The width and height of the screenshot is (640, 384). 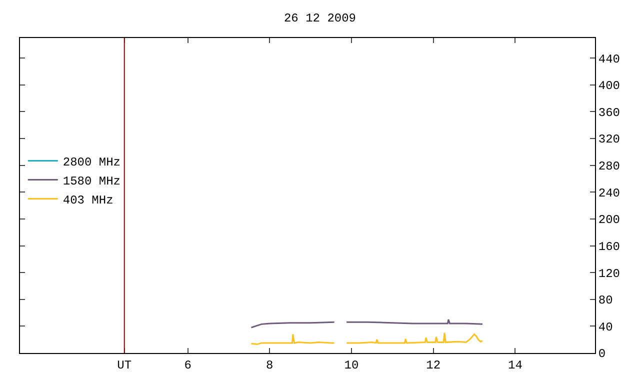 I want to click on y-tick-label: 40, so click(x=605, y=327).